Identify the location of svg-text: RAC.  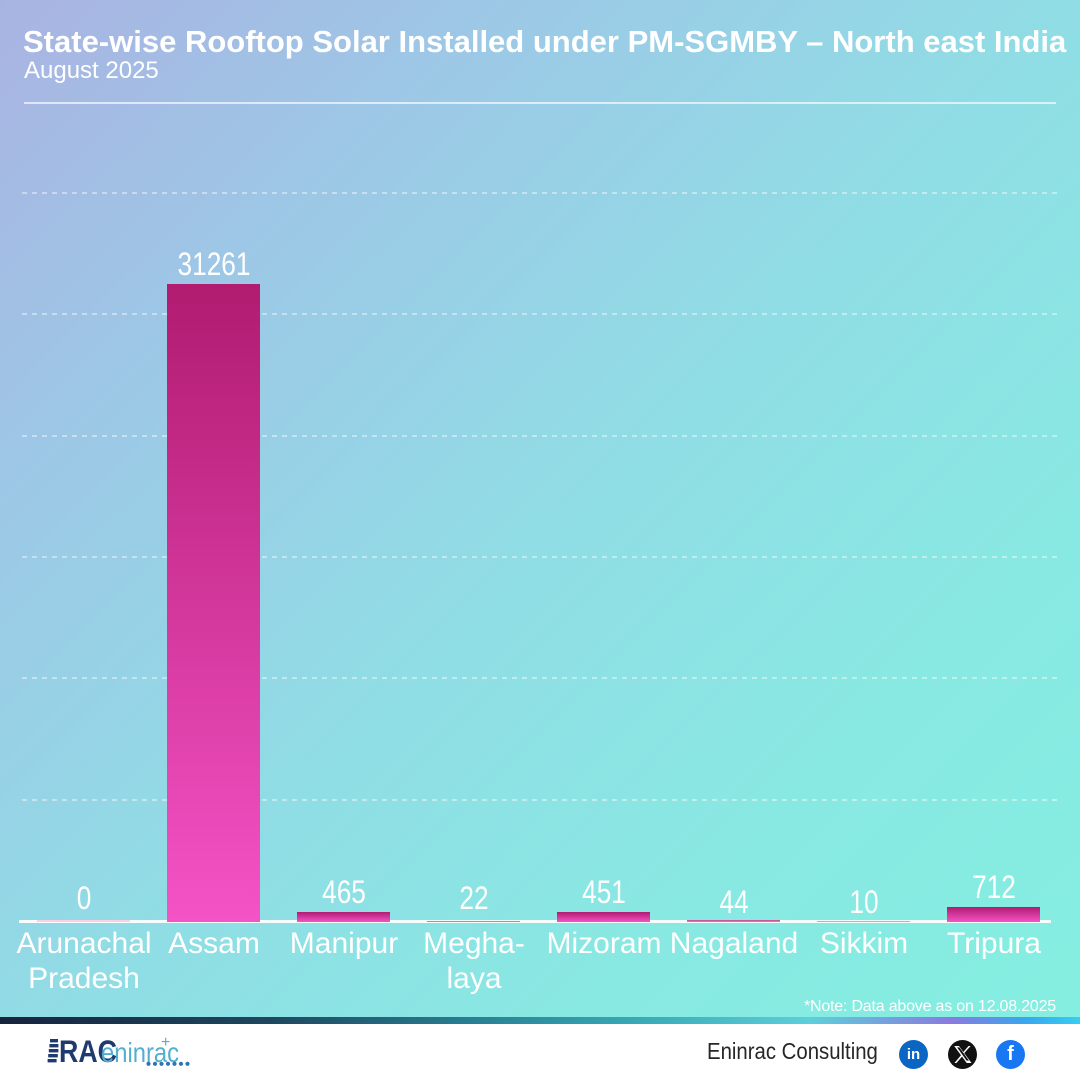
(88, 1051).